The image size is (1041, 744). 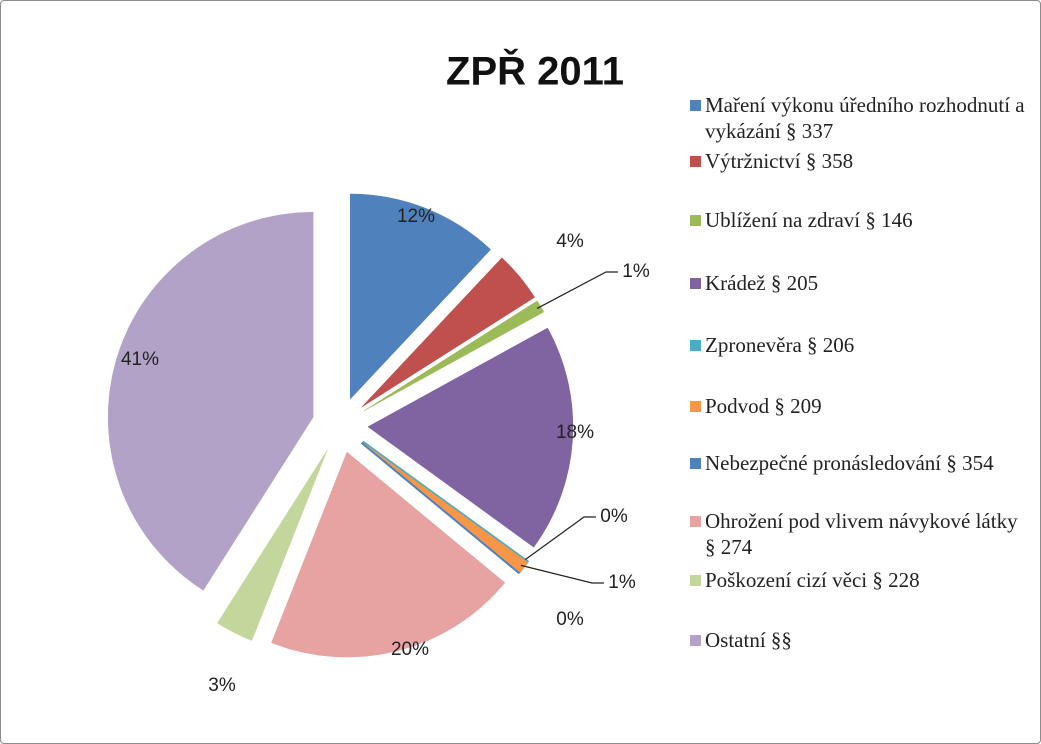 What do you see at coordinates (779, 161) in the screenshot?
I see `legend-label: Výtržnictví § 358` at bounding box center [779, 161].